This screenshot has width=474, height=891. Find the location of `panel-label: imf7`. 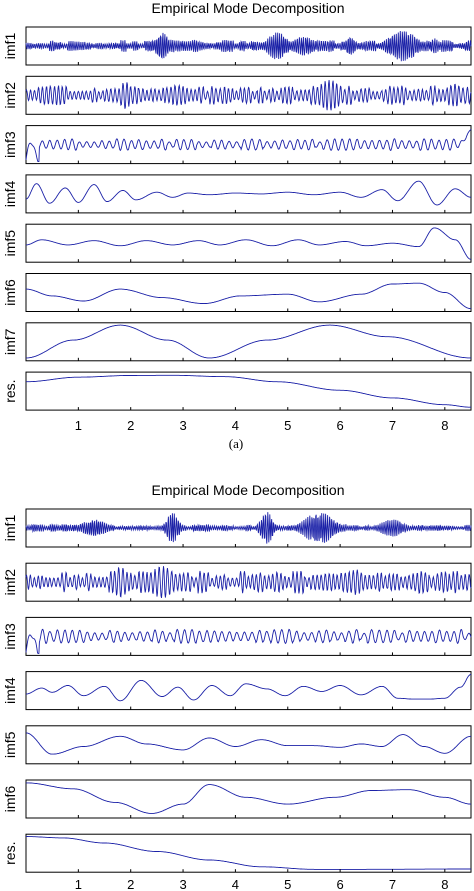

panel-label: imf7 is located at coordinates (10, 341).